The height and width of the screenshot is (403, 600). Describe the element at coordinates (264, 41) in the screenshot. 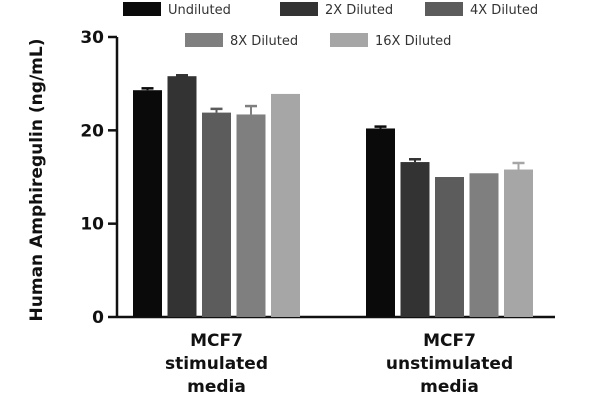

I see `legend-label: 8X Diluted` at that location.